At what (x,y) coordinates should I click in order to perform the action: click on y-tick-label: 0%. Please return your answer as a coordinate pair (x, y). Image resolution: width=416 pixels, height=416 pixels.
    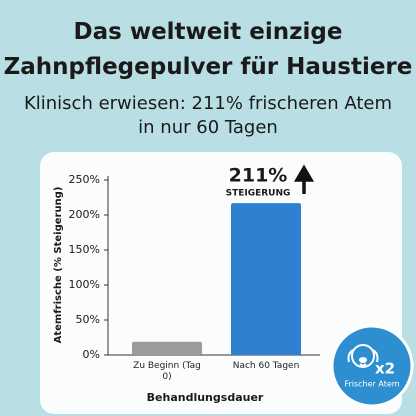
    Looking at the image, I should click on (91, 354).